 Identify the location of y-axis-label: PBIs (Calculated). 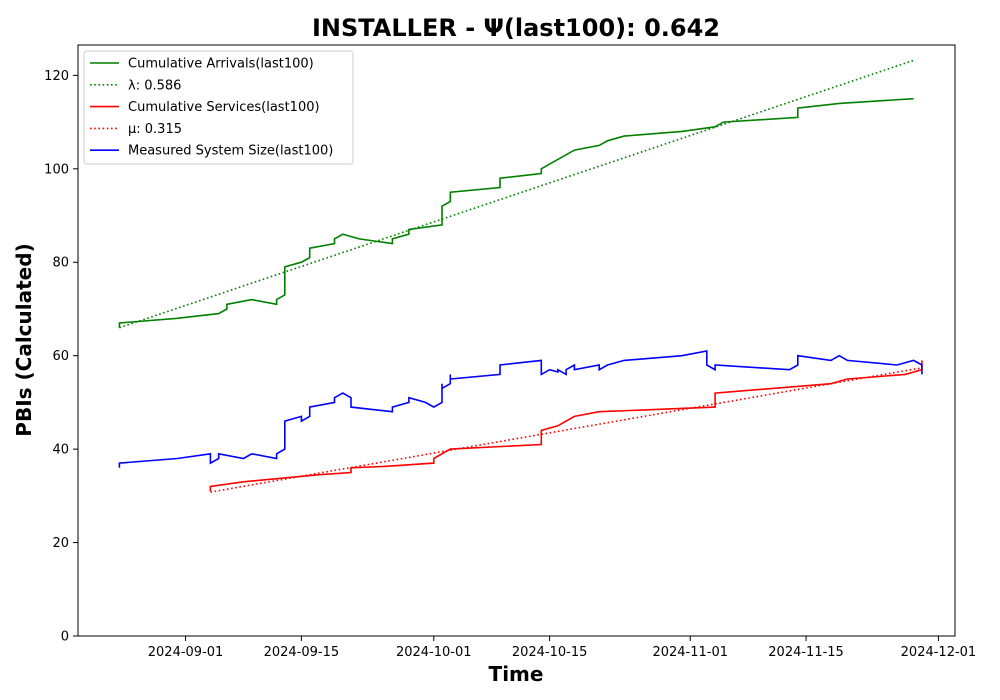
(24, 339).